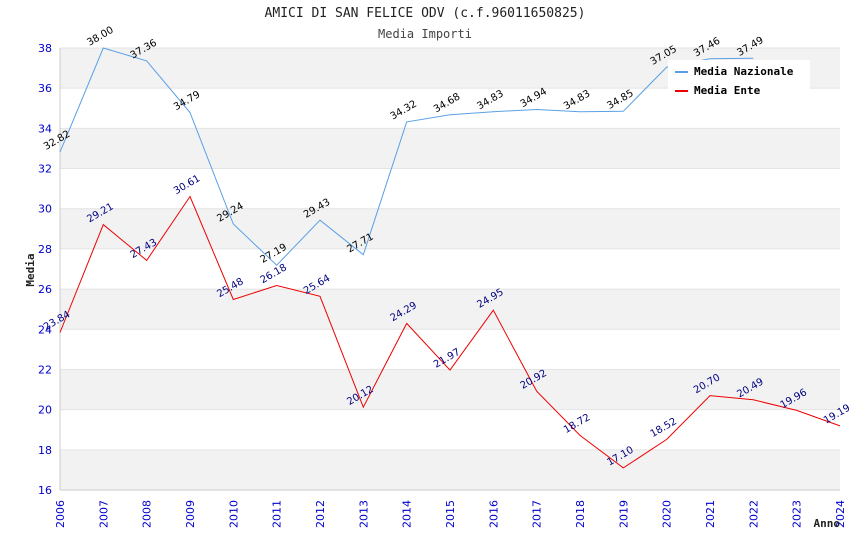 The height and width of the screenshot is (550, 850). What do you see at coordinates (580, 514) in the screenshot?
I see `x-tick-label: 2018` at bounding box center [580, 514].